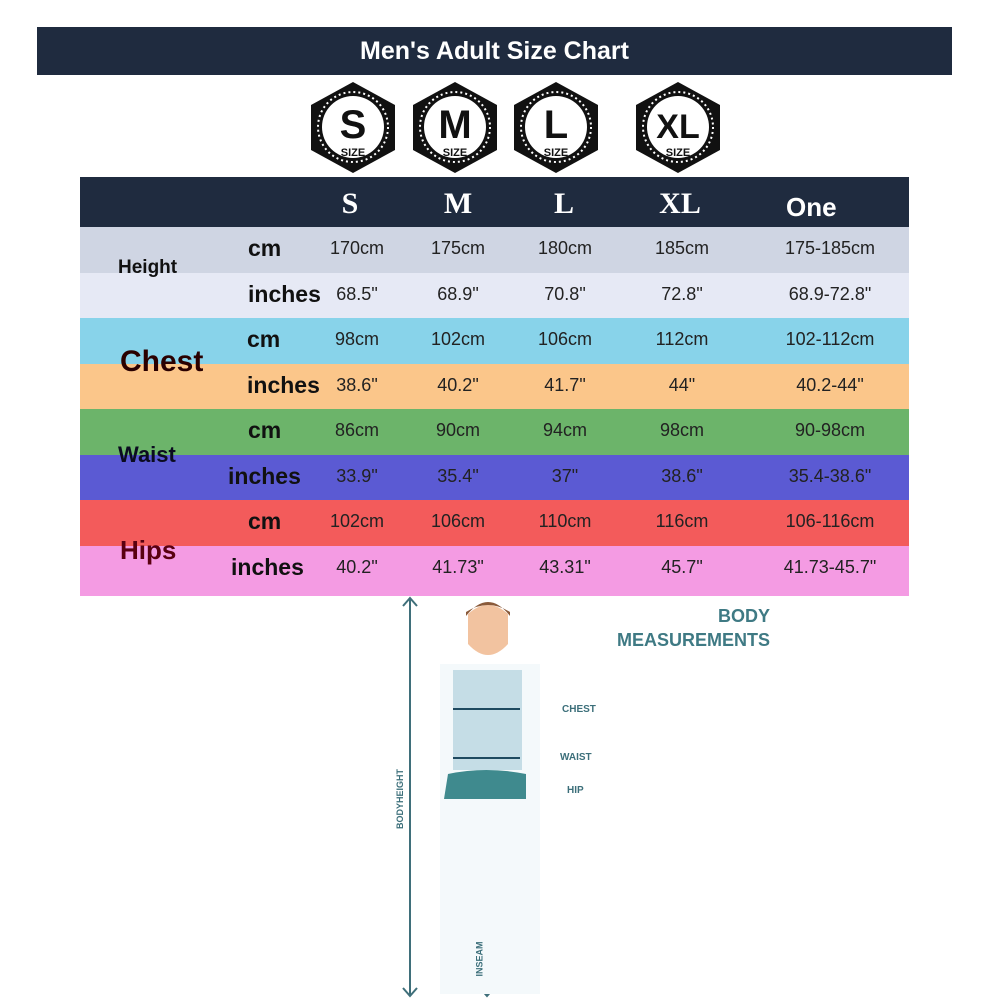 Image resolution: width=1000 pixels, height=1000 pixels. Describe the element at coordinates (148, 550) in the screenshot. I see `group-label-hips: Hips` at that location.